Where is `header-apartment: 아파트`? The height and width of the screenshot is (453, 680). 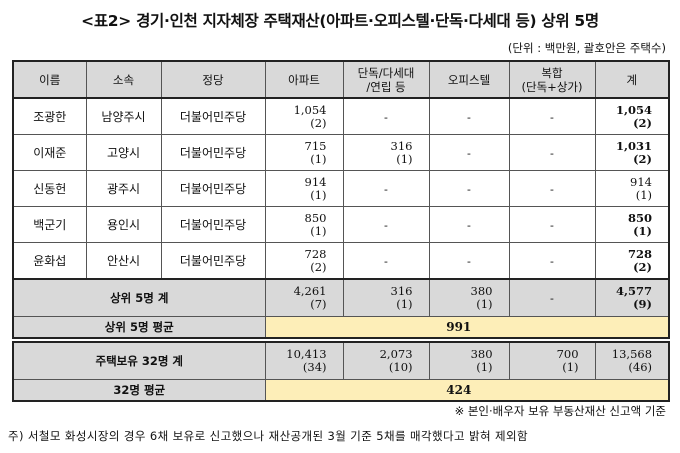
header-apartment: 아파트 is located at coordinates (304, 79).